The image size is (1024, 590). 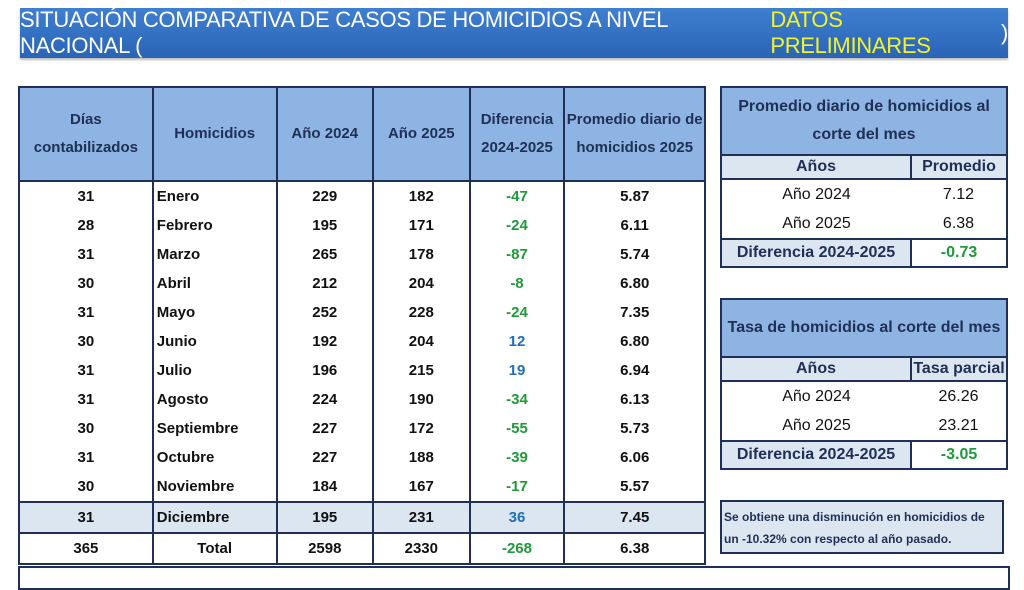 What do you see at coordinates (421, 370) in the screenshot?
I see `year-2025-cell: 215` at bounding box center [421, 370].